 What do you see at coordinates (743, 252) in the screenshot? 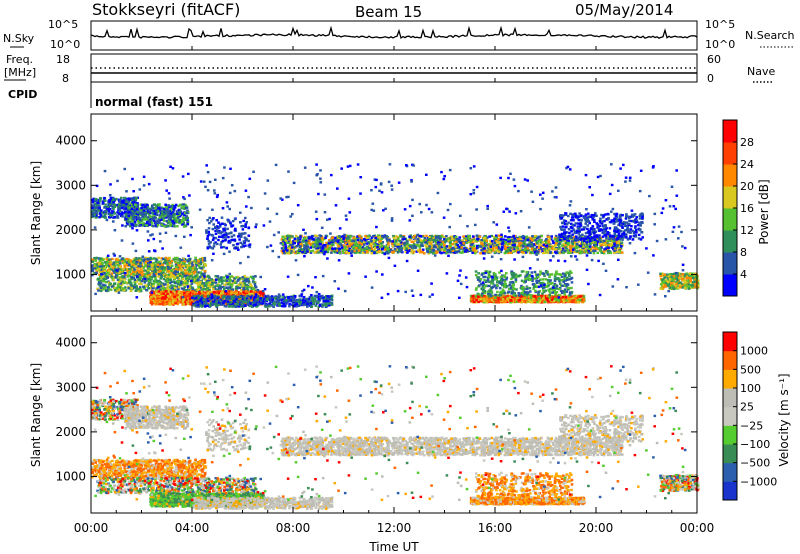
I see `power-colorbar-tick: 8` at bounding box center [743, 252].